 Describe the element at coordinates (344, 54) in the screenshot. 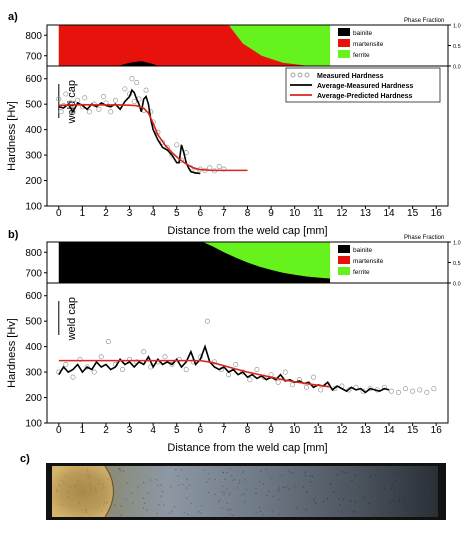

I see `phase-legend-swatch-ferrite` at that location.